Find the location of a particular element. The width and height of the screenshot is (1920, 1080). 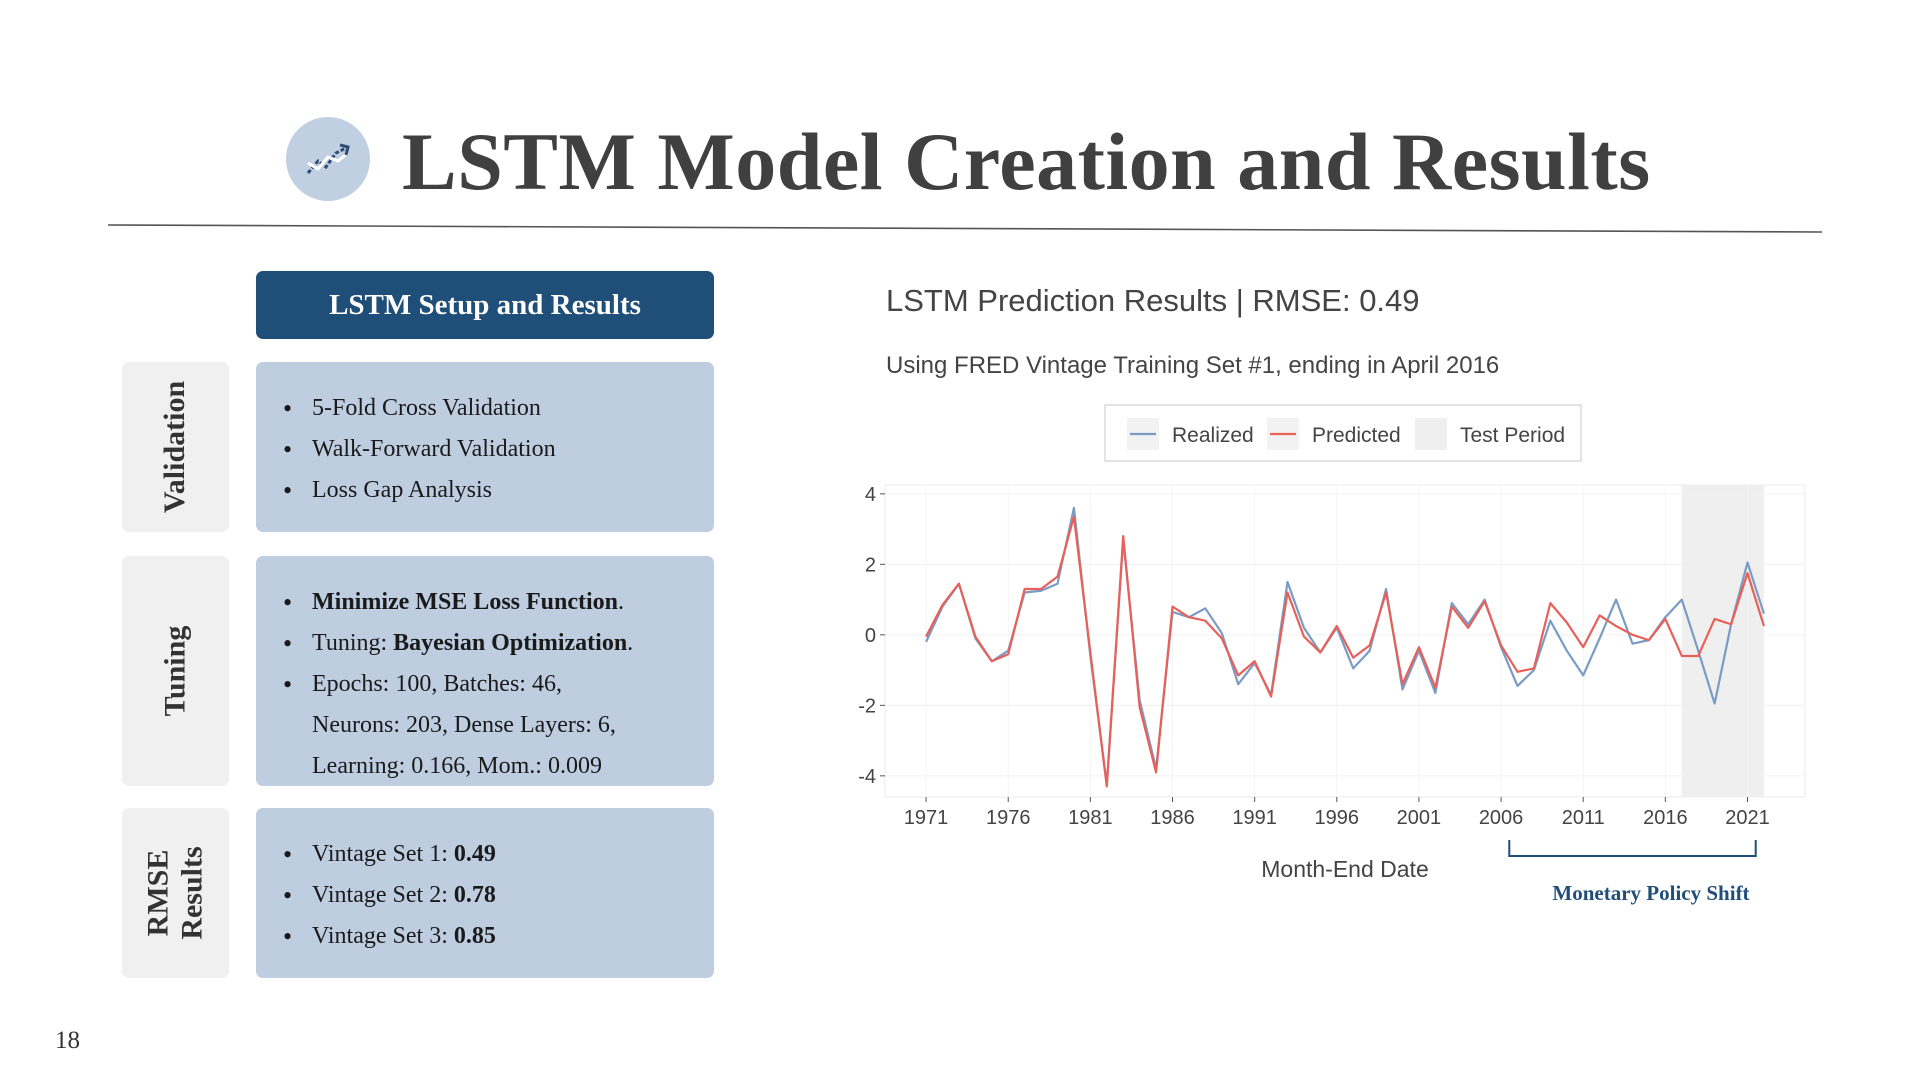

bullet-item: Epochs: 100, Batches: 46, is located at coordinates (488, 684).